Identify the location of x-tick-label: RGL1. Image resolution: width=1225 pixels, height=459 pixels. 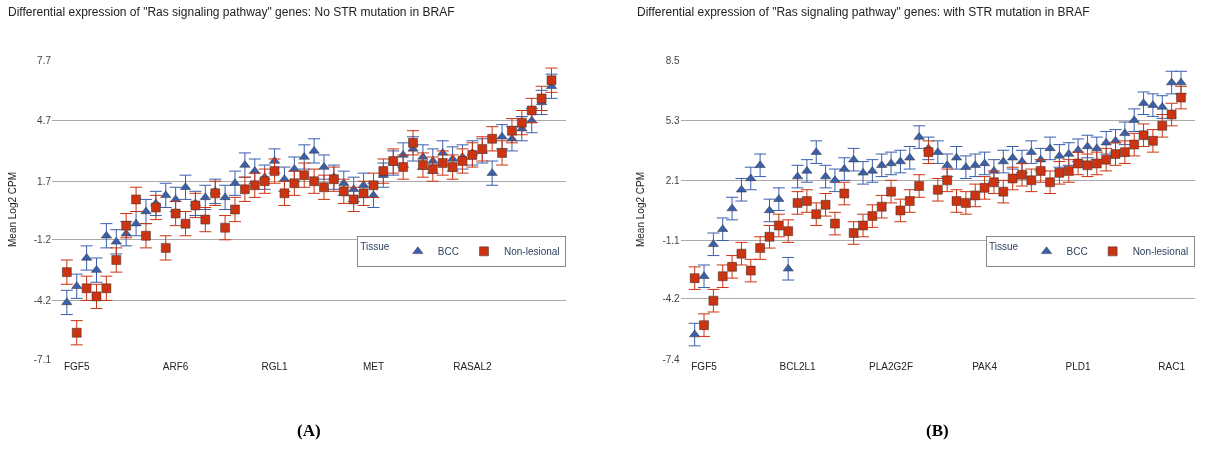
(275, 366).